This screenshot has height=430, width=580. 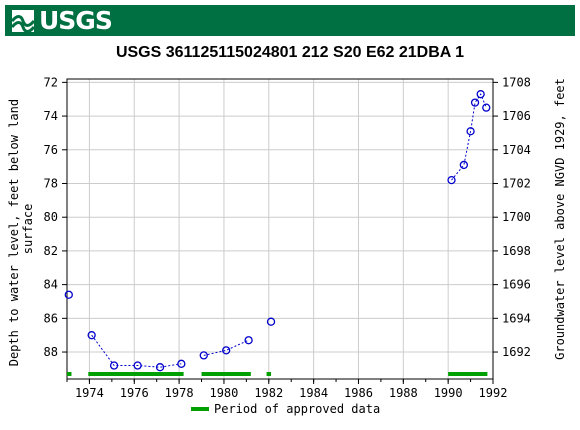 What do you see at coordinates (516, 318) in the screenshot?
I see `y-tick-label-right: 1694` at bounding box center [516, 318].